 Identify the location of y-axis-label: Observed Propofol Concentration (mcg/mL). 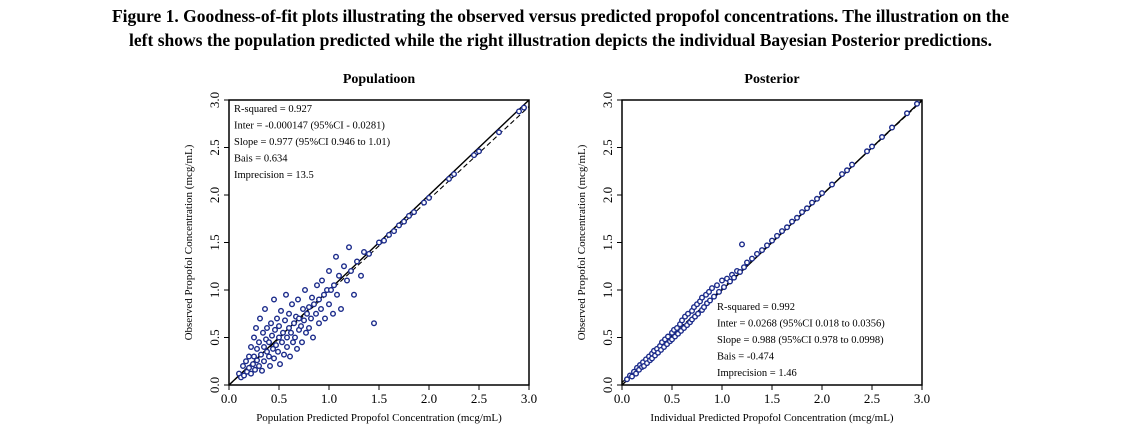
(189, 242).